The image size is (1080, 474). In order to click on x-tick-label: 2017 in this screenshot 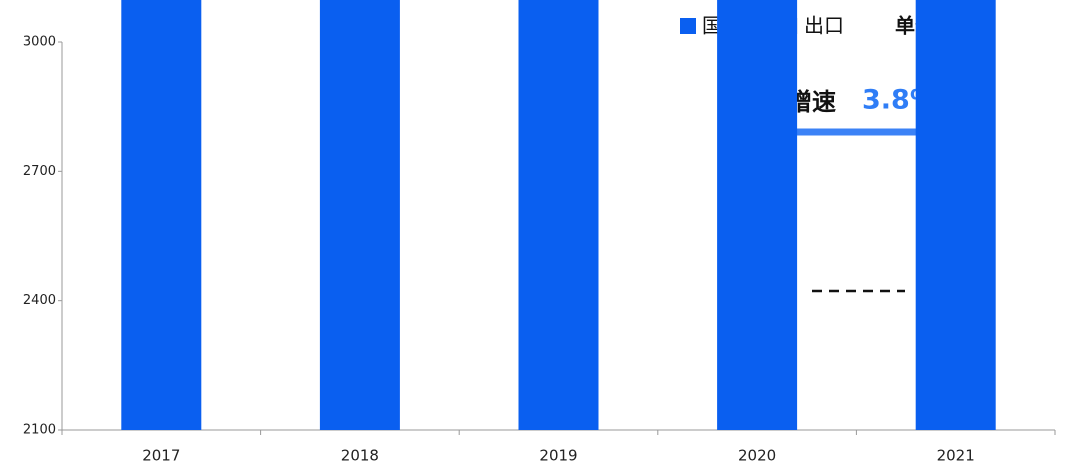, I will do `click(161, 456)`.